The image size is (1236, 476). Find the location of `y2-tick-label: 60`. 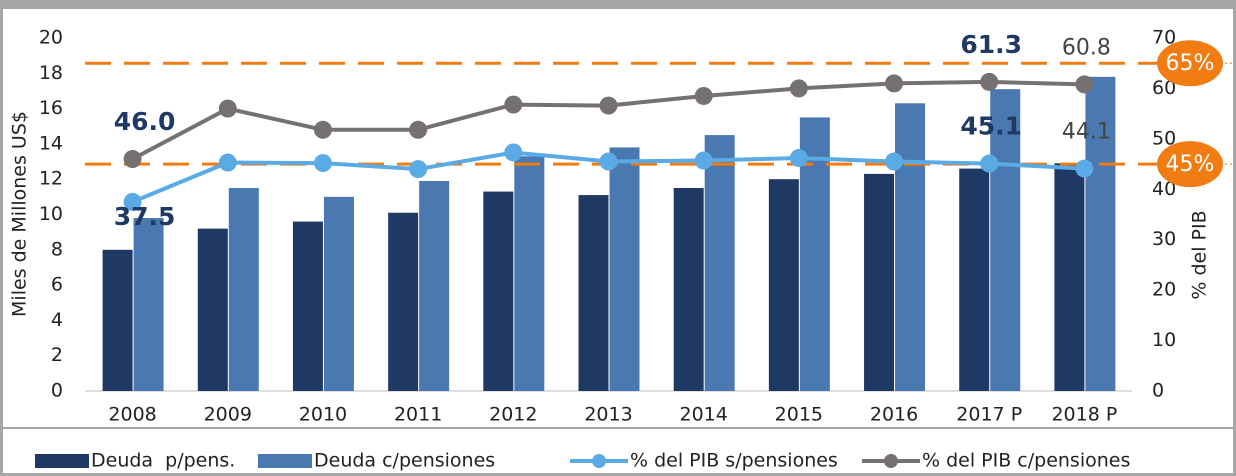

y2-tick-label: 60 is located at coordinates (1164, 88).